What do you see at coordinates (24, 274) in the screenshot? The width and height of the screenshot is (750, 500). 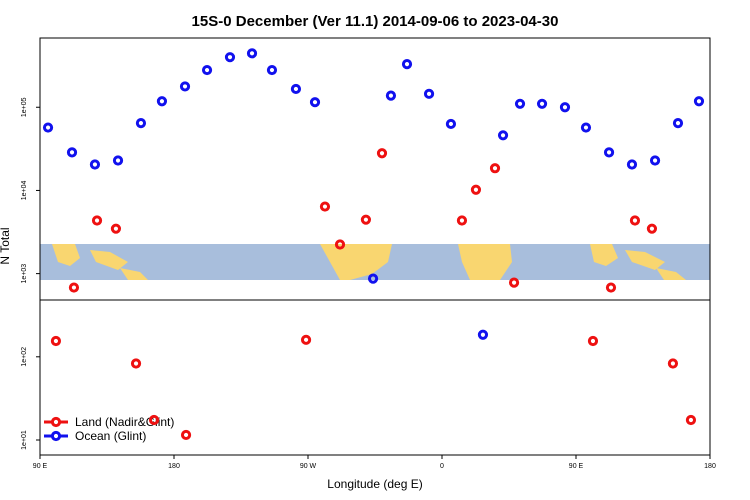 I see `y-tick-label: 1e+03` at bounding box center [24, 274].